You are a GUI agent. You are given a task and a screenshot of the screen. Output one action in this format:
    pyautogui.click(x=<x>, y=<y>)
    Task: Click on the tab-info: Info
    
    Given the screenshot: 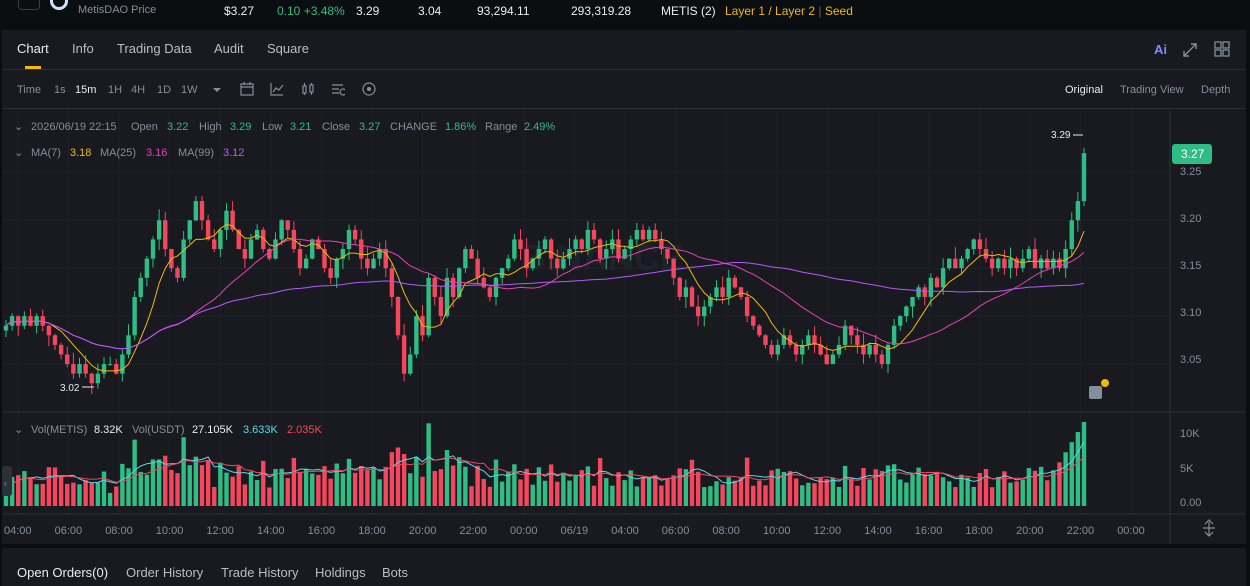 What is the action you would take?
    pyautogui.click(x=83, y=48)
    